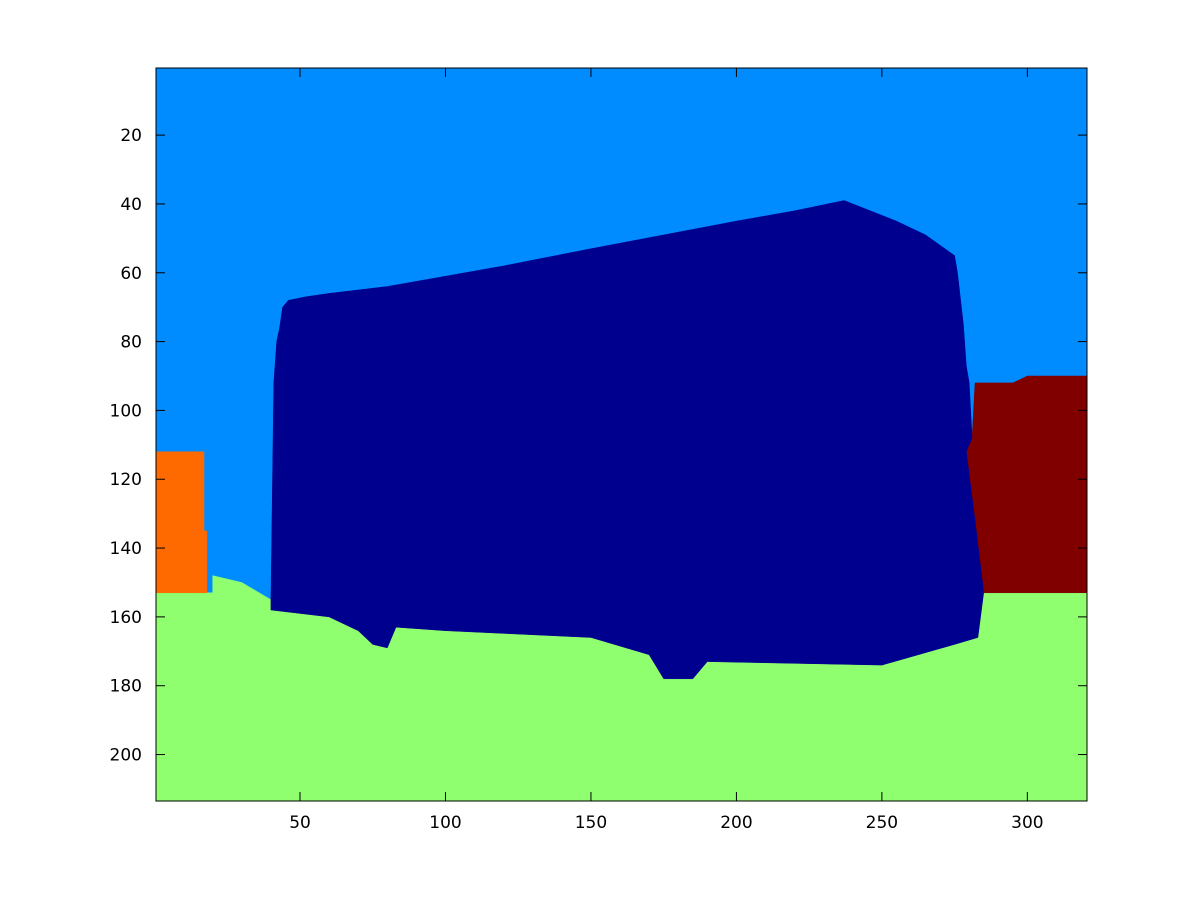 The width and height of the screenshot is (1201, 901). I want to click on x-tick-label: 150, so click(591, 823).